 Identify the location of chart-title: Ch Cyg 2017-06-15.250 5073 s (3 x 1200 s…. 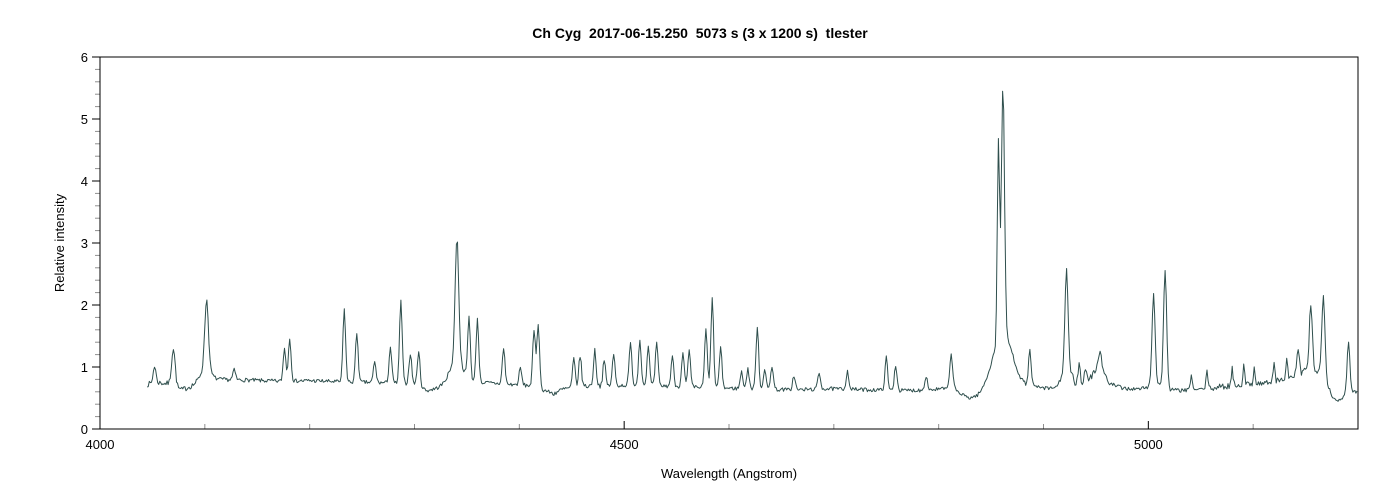
(700, 33).